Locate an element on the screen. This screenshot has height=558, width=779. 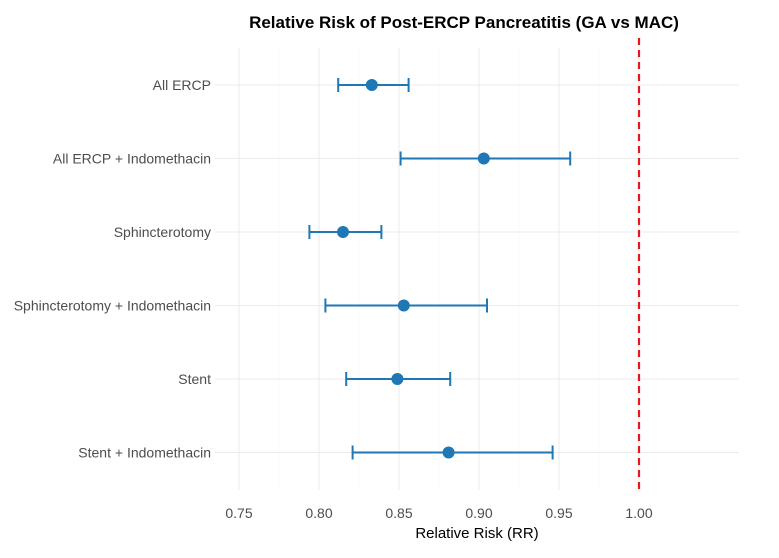
x-tick-label: 0.90 is located at coordinates (478, 513).